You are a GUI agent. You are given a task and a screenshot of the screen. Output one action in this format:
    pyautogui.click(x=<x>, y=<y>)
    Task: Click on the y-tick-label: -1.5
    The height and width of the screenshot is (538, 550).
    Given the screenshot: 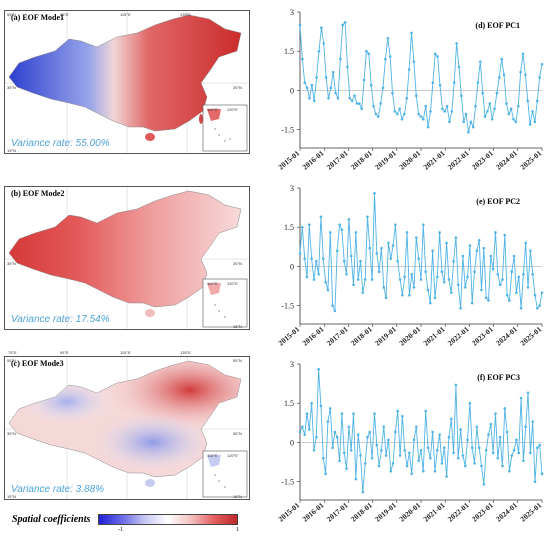 What is the action you would take?
    pyautogui.click(x=287, y=130)
    